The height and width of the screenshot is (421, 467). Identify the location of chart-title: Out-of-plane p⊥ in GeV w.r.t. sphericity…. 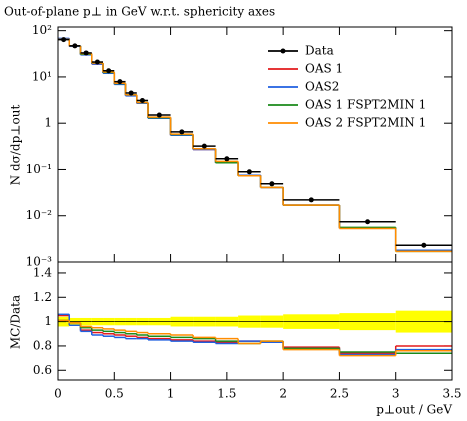
(139, 12).